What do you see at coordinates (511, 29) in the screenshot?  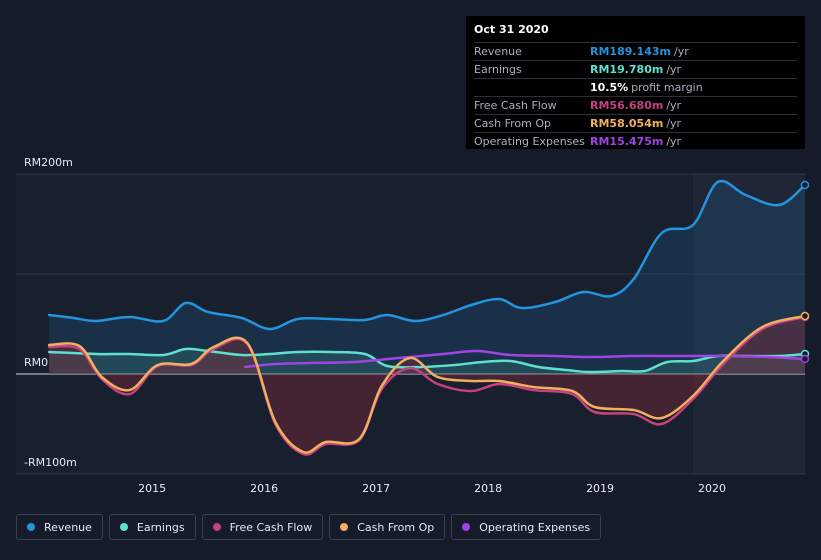 I see `tooltip-date: Oct 31 2020` at bounding box center [511, 29].